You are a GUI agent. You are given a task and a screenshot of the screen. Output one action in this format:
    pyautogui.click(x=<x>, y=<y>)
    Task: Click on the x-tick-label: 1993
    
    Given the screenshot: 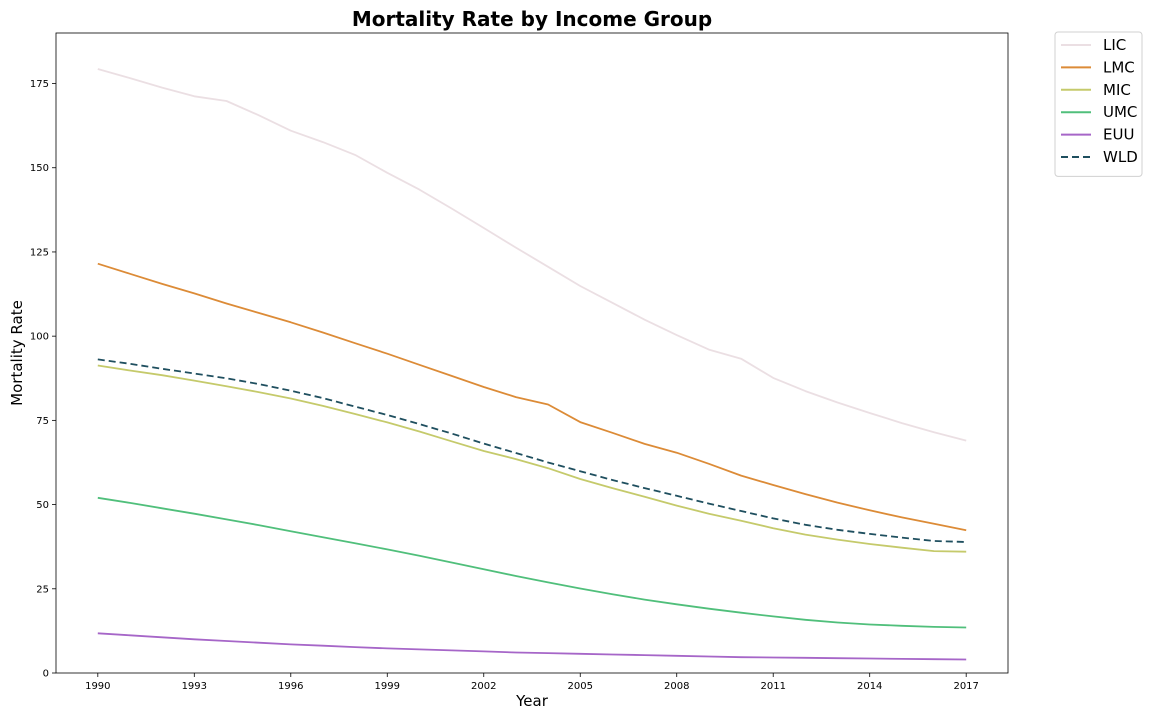 What is the action you would take?
    pyautogui.click(x=194, y=686)
    